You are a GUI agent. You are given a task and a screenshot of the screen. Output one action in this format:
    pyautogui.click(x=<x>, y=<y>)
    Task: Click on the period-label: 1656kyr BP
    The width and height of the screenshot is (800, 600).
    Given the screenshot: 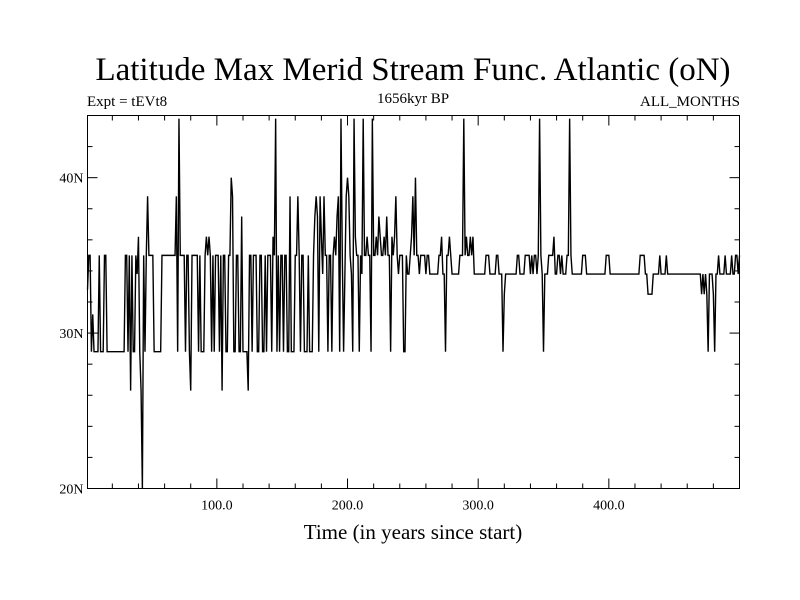 What is the action you would take?
    pyautogui.click(x=413, y=99)
    